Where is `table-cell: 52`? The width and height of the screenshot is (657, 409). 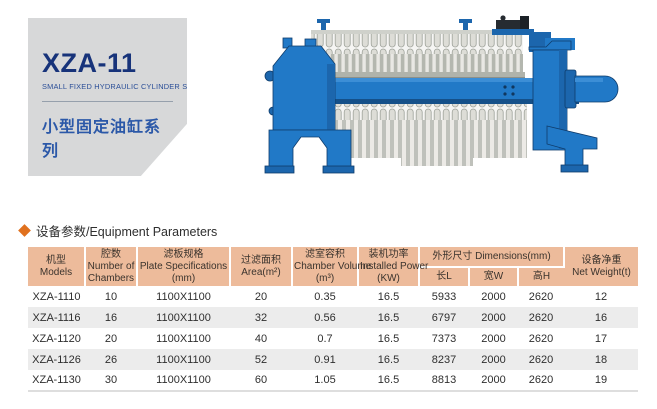
table-cell: 52 is located at coordinates (261, 359).